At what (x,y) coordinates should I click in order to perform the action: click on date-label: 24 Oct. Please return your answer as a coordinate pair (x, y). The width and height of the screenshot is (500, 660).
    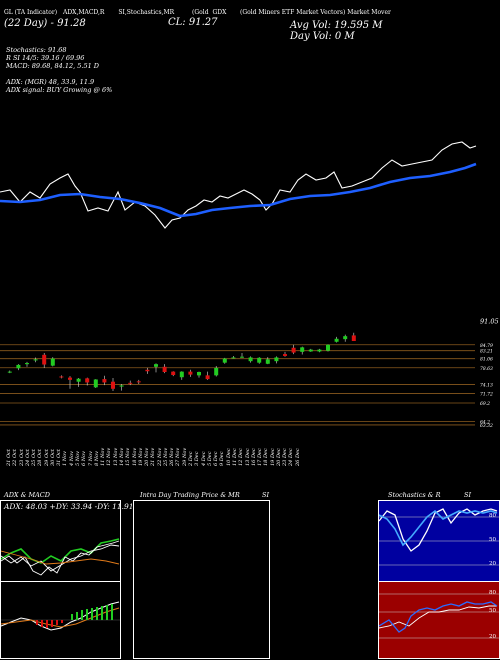
    Looking at the image, I should click on (27, 457).